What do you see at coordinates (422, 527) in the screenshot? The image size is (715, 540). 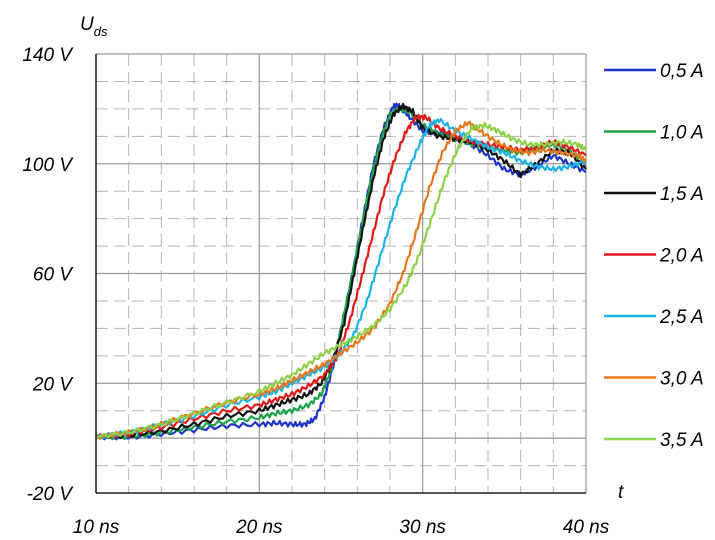 I see `x-tick-label: 30 ns` at bounding box center [422, 527].